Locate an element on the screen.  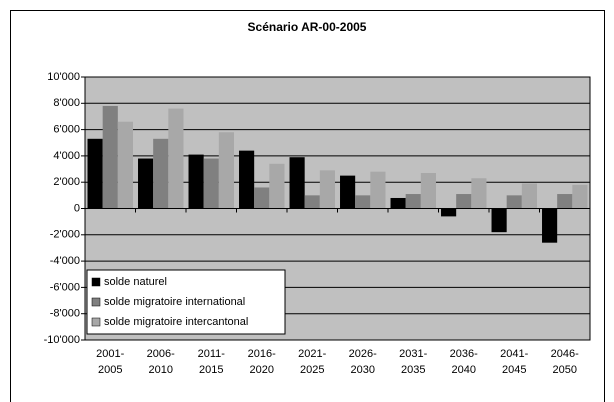
y-tick-label: -4'000 is located at coordinates (65, 261).